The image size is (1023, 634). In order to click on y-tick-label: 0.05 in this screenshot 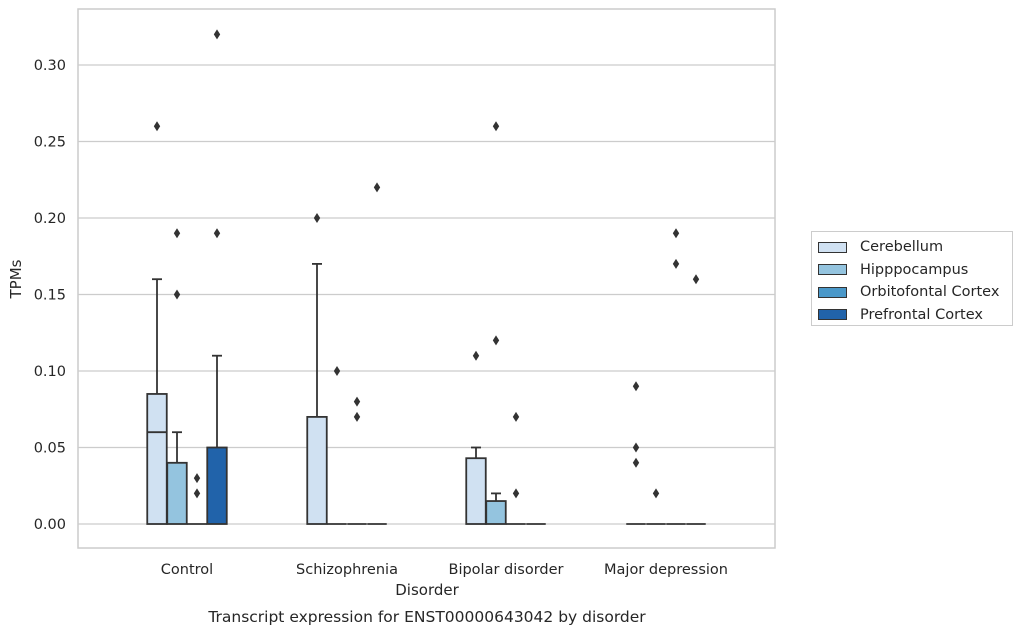, I will do `click(50, 449)`.